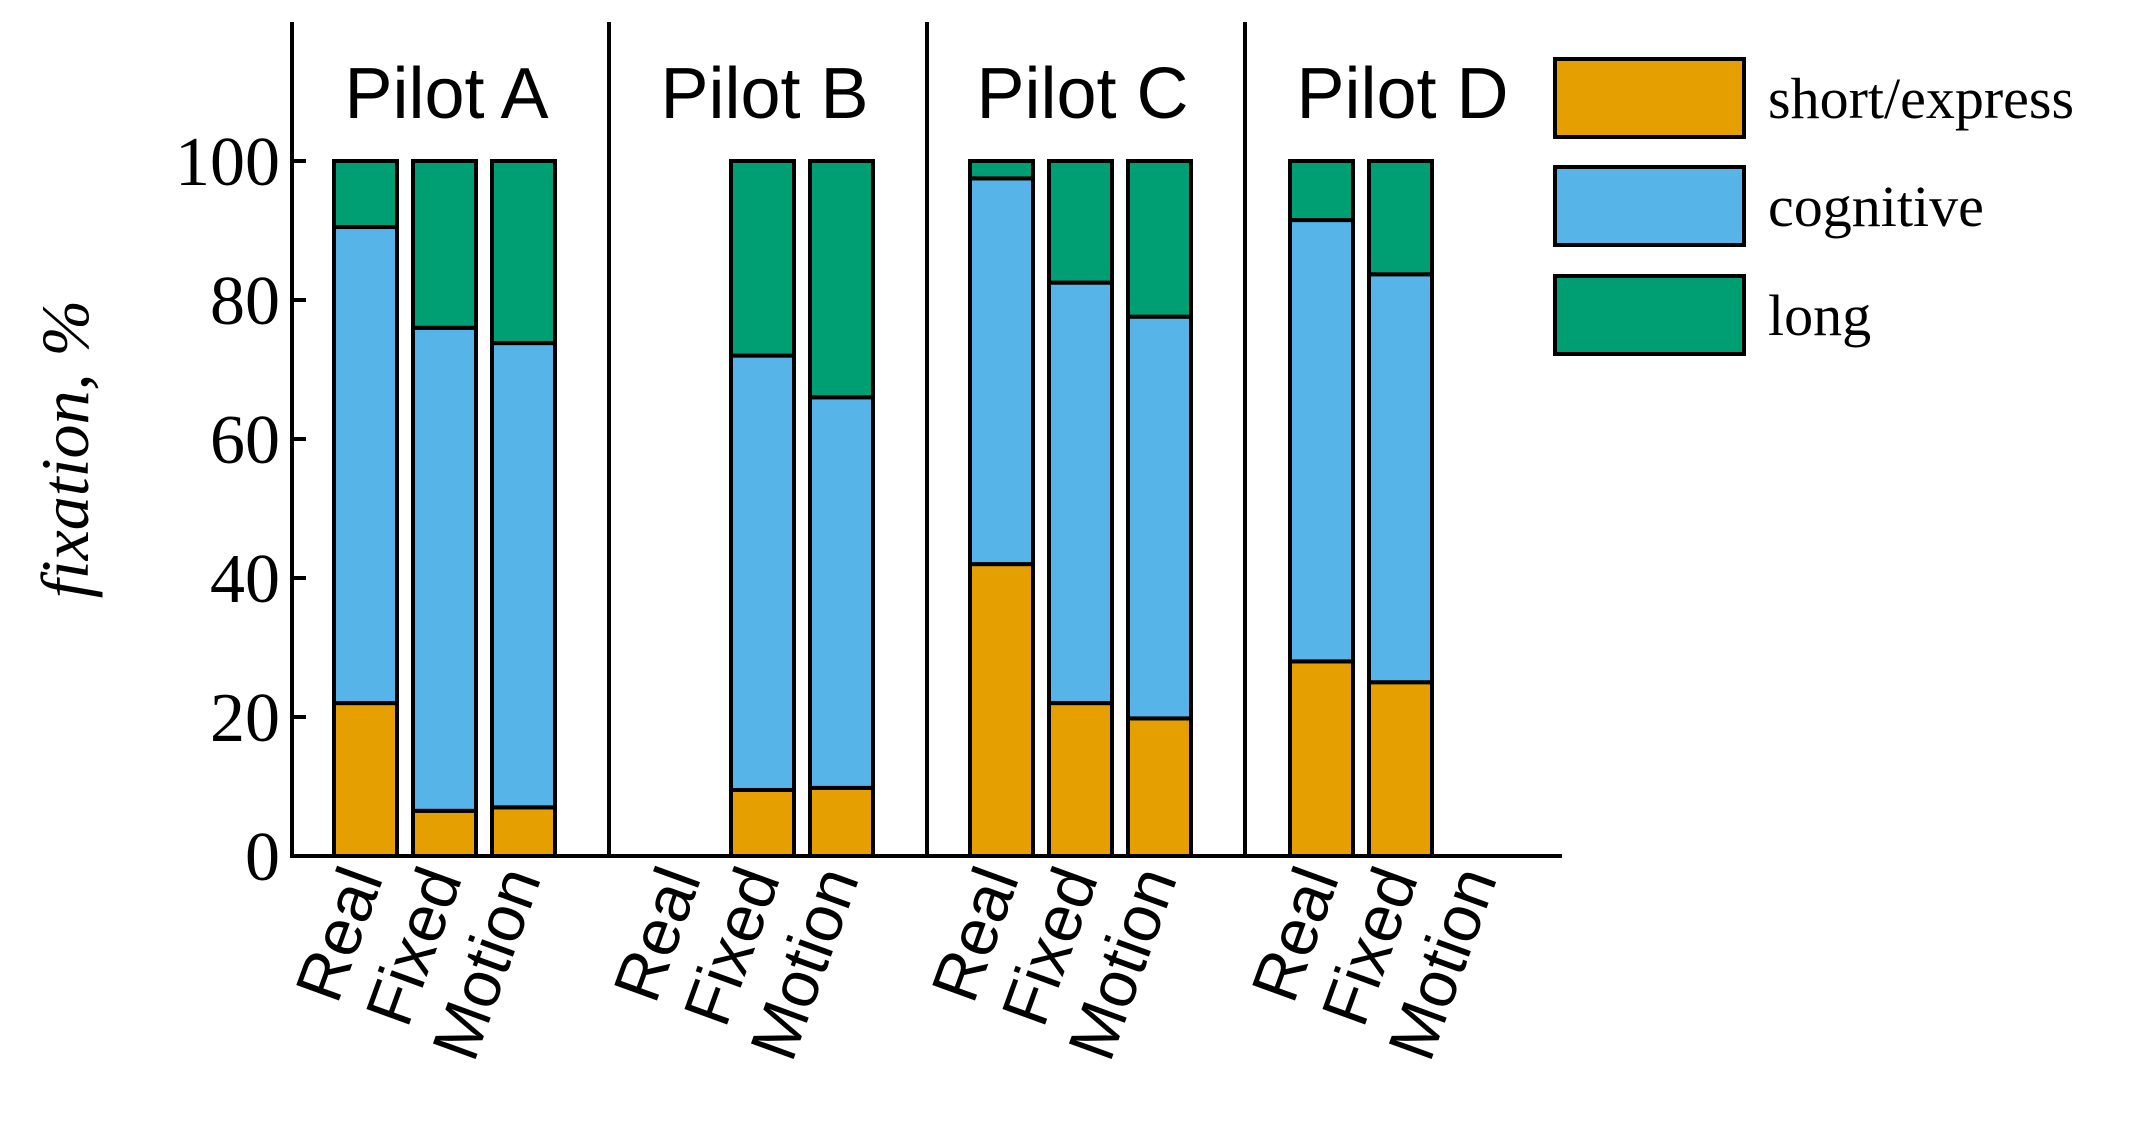 The height and width of the screenshot is (1138, 2133). What do you see at coordinates (1649, 315) in the screenshot?
I see `legend-swatch-long` at bounding box center [1649, 315].